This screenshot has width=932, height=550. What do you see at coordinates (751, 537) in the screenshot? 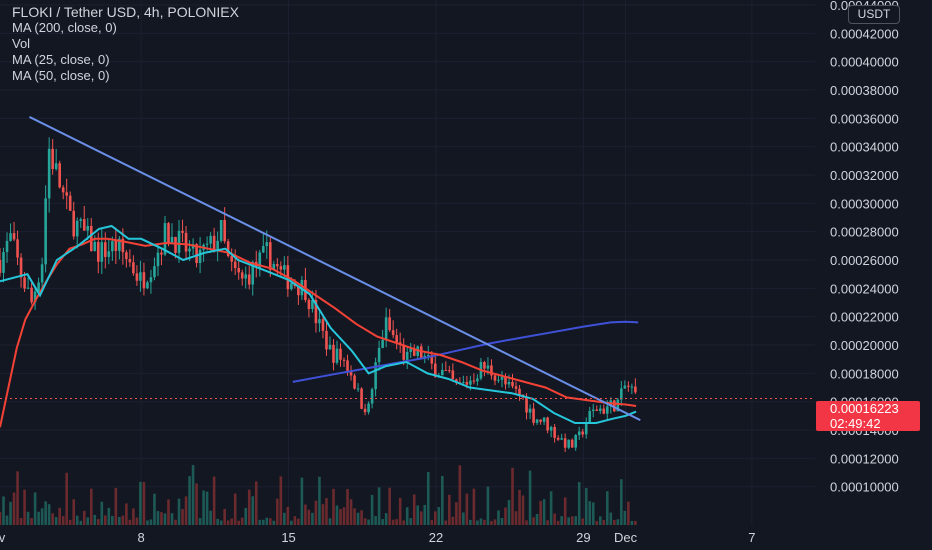
I see `x-tick-label: 7` at bounding box center [751, 537].